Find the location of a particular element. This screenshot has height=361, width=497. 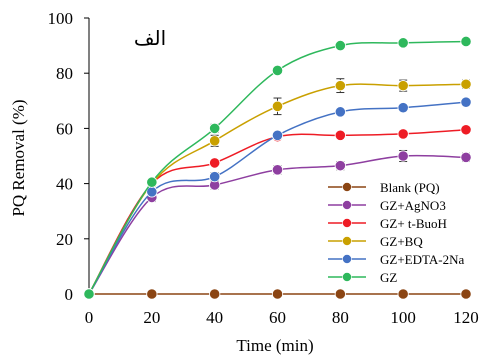

panel-label: الف is located at coordinates (150, 38).